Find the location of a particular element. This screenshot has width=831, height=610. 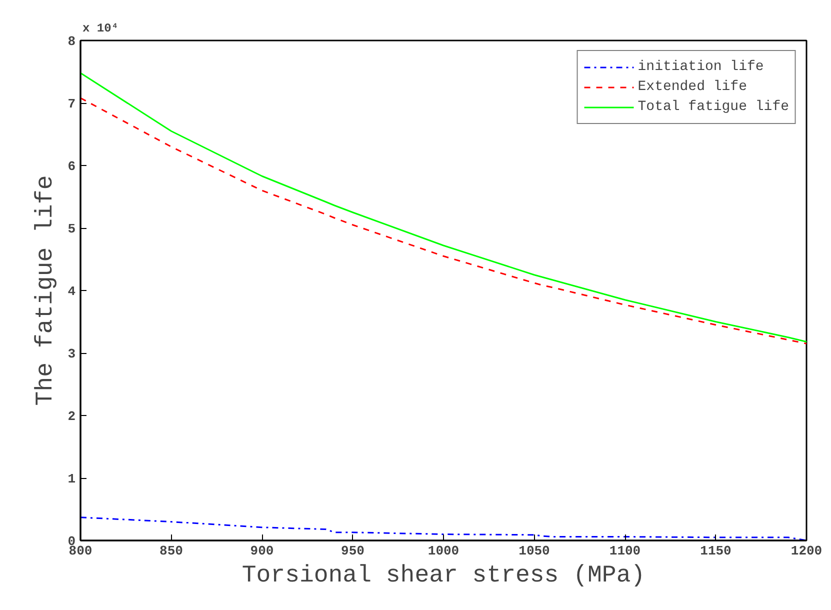

x-tick-label: 1150 is located at coordinates (716, 551).